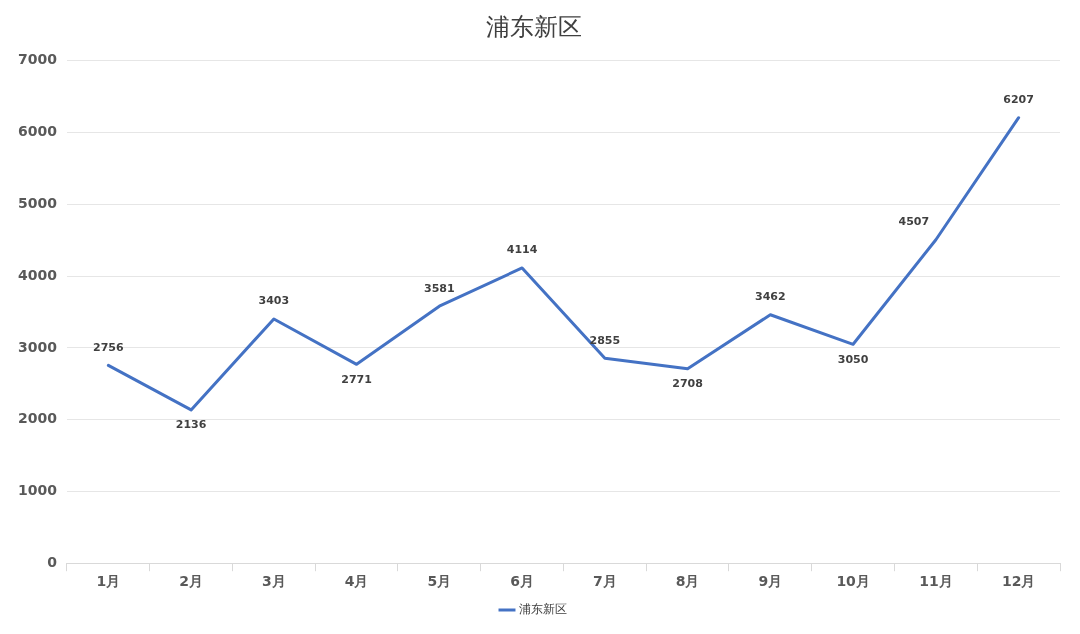  What do you see at coordinates (356, 581) in the screenshot?
I see `x-tick-label: 4月` at bounding box center [356, 581].